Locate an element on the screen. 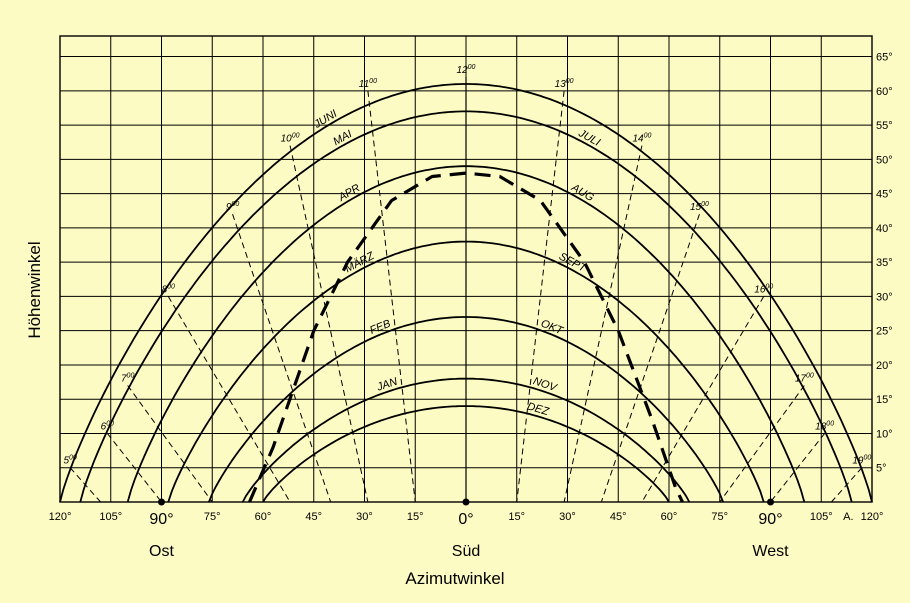  hour-label: 1400 is located at coordinates (641, 139).